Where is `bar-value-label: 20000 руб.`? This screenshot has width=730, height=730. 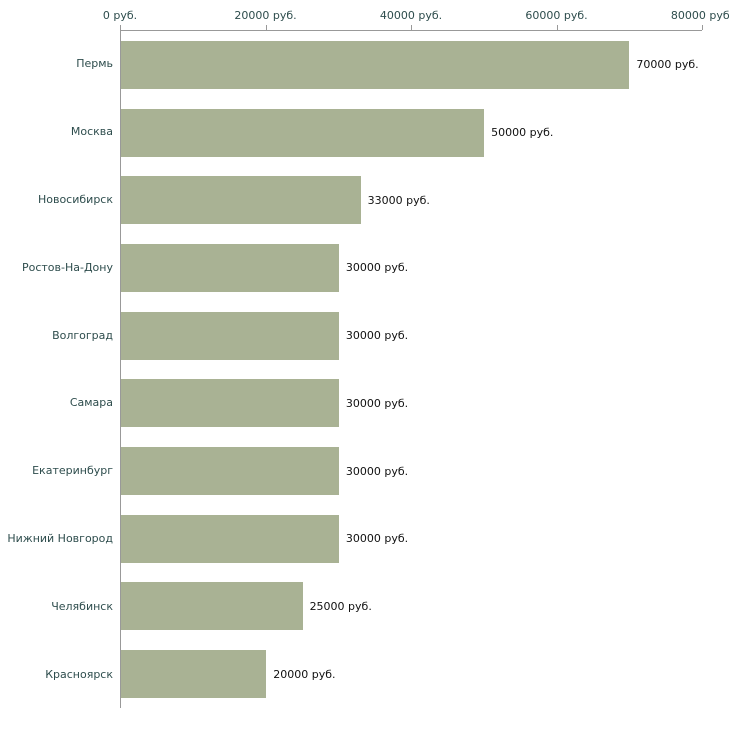
bar-value-label: 20000 руб. is located at coordinates (304, 674).